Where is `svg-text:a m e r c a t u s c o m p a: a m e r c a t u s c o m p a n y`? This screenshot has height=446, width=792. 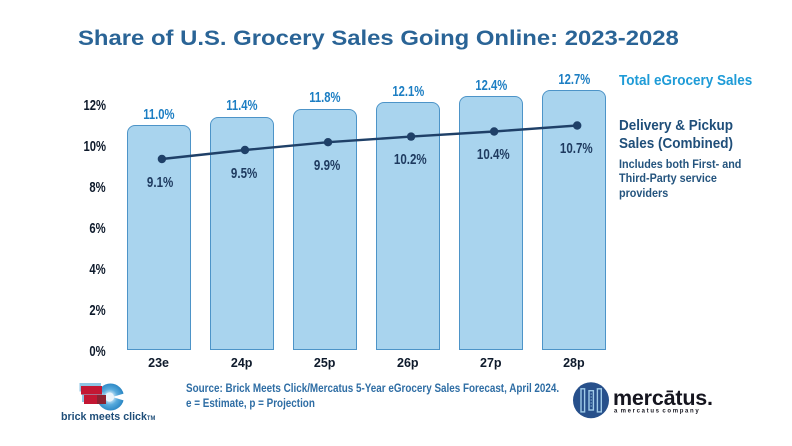
svg-text:a m e r c a t u s c o m p a: a m e r c a t u s c o m p a n y is located at coordinates (656, 412).